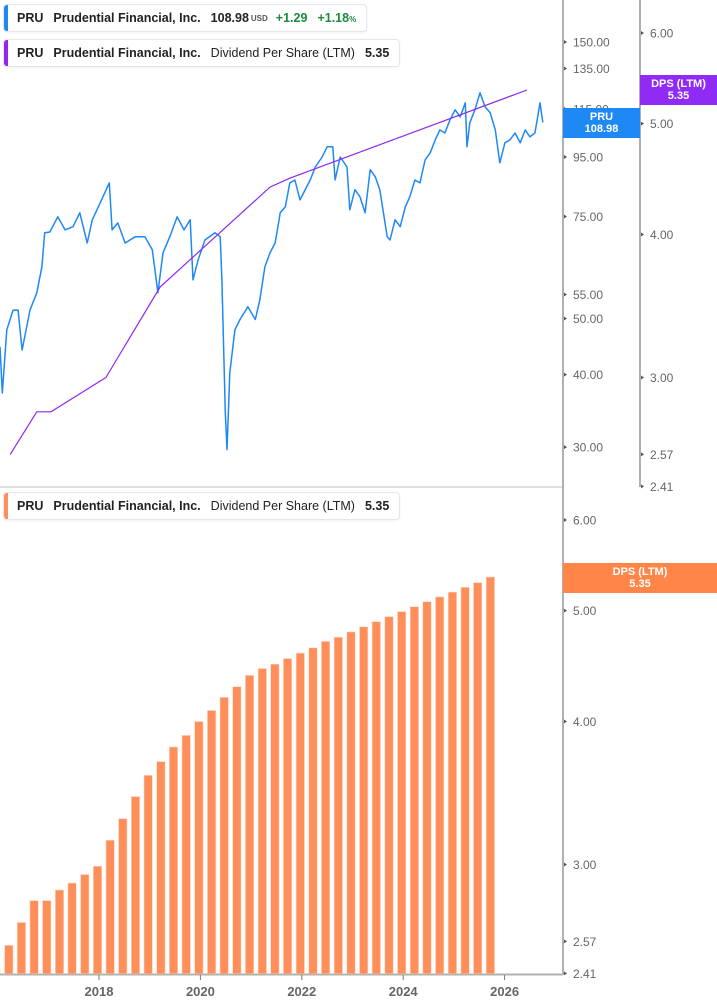  I want to click on legend-price: 108.98, so click(229, 18).